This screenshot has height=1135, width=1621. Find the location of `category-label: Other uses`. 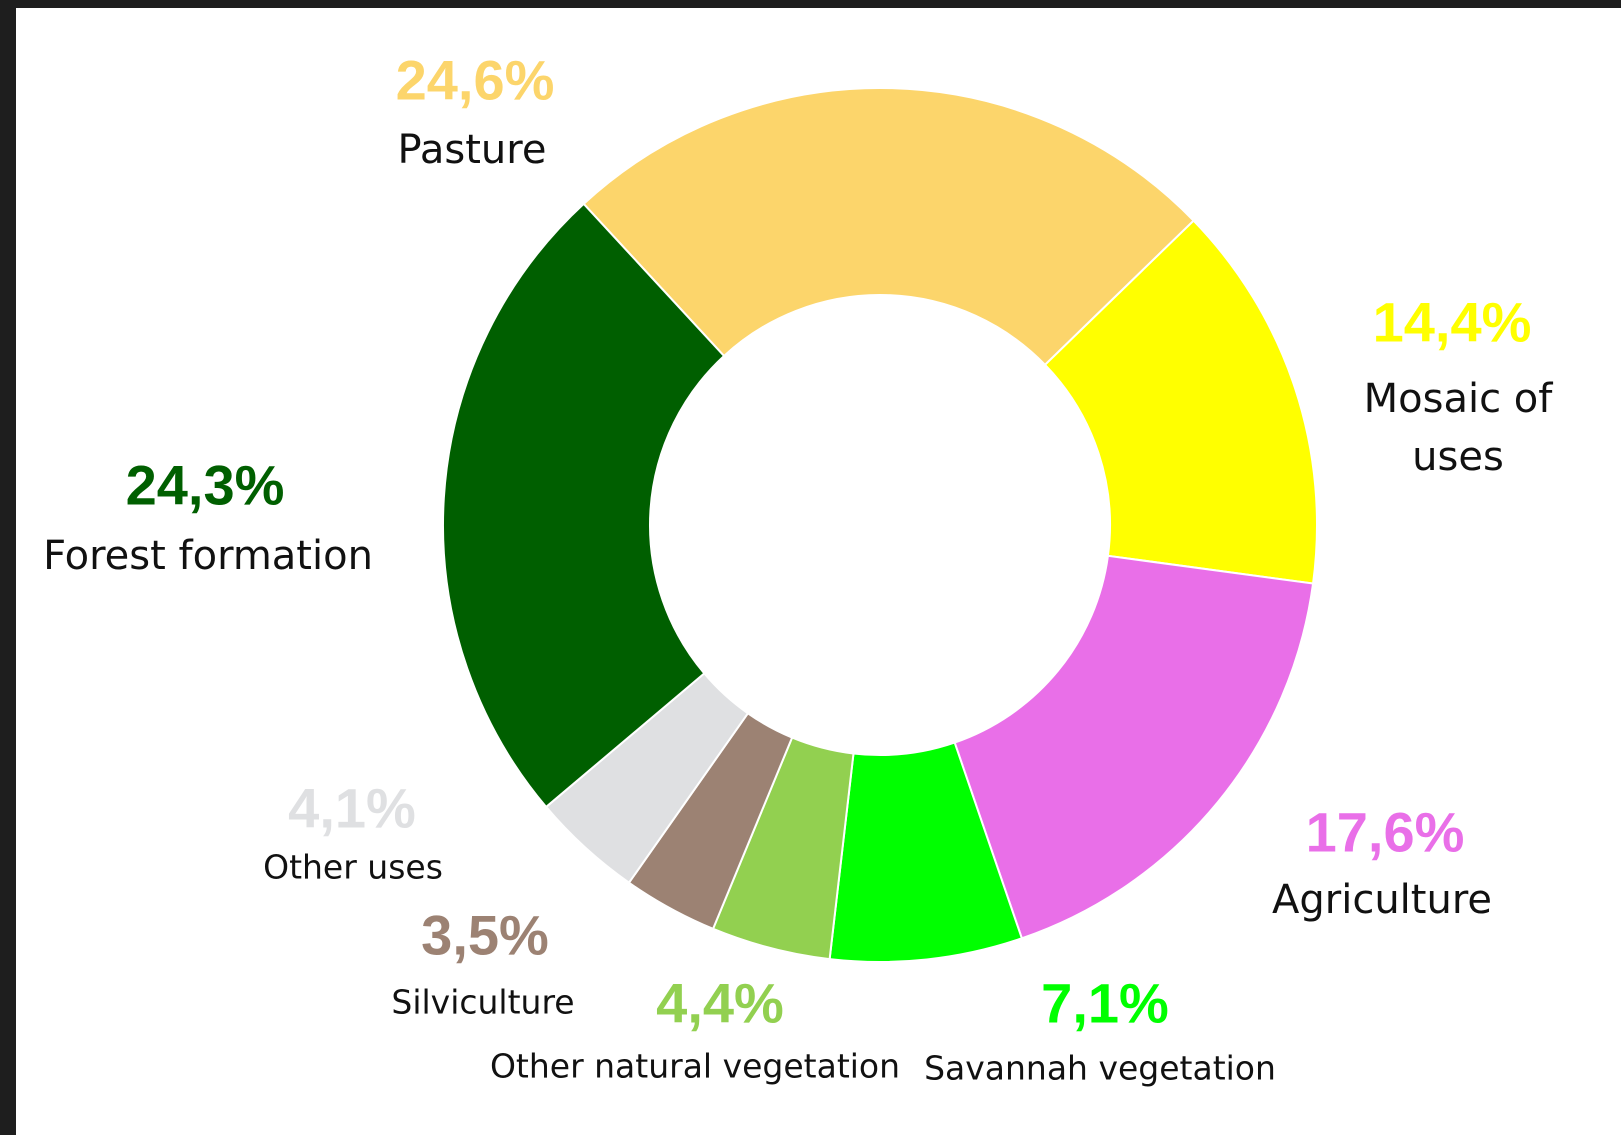

category-label: Other uses is located at coordinates (353, 867).